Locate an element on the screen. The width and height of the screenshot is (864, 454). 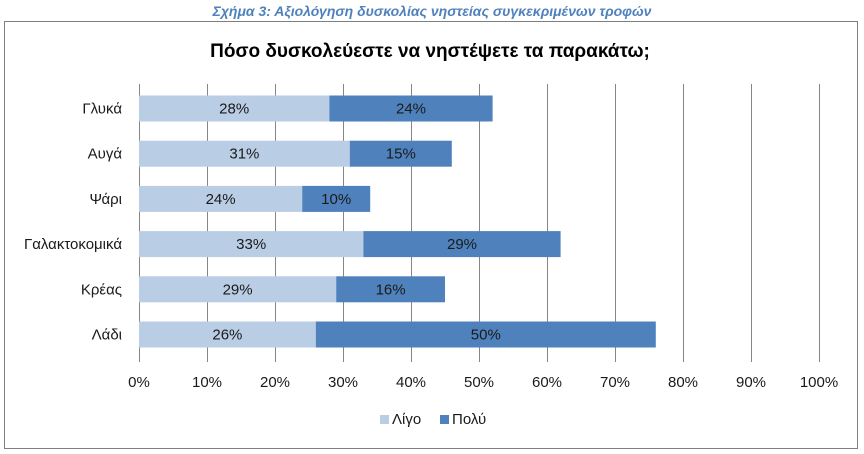
x-tick-label: 0% is located at coordinates (139, 382).